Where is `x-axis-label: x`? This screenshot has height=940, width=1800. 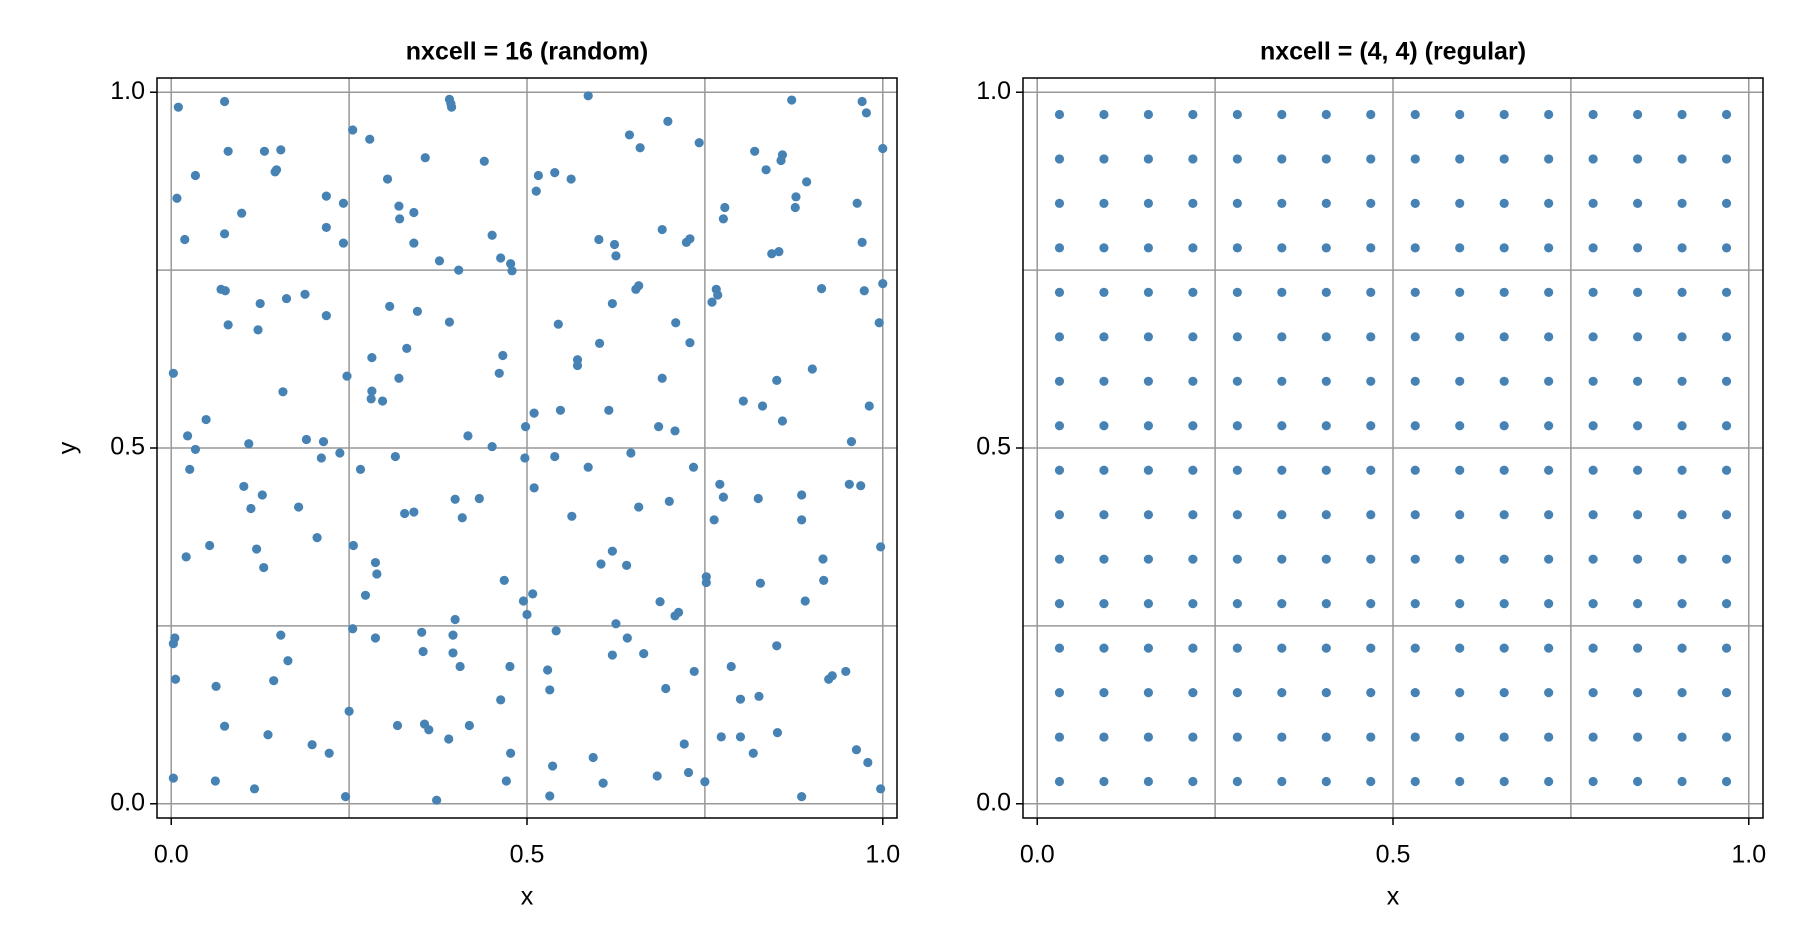
x-axis-label: x is located at coordinates (1393, 897).